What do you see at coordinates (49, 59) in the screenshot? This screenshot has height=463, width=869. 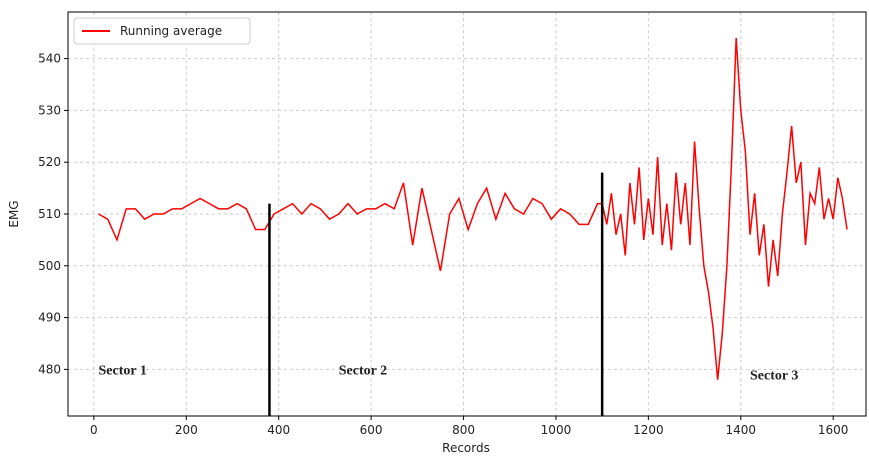 I see `y-tick-label: 540` at bounding box center [49, 59].